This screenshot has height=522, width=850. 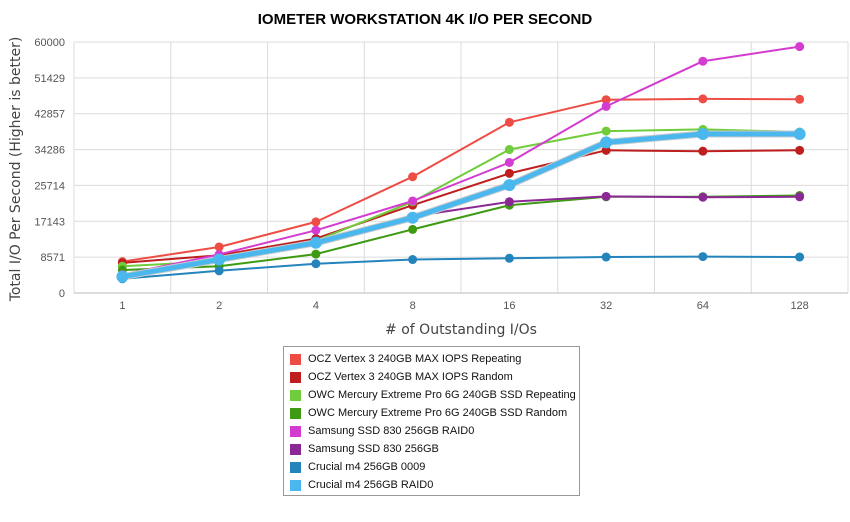 What do you see at coordinates (461, 330) in the screenshot?
I see `x-axis-title: # of Outstanding I/Os` at bounding box center [461, 330].